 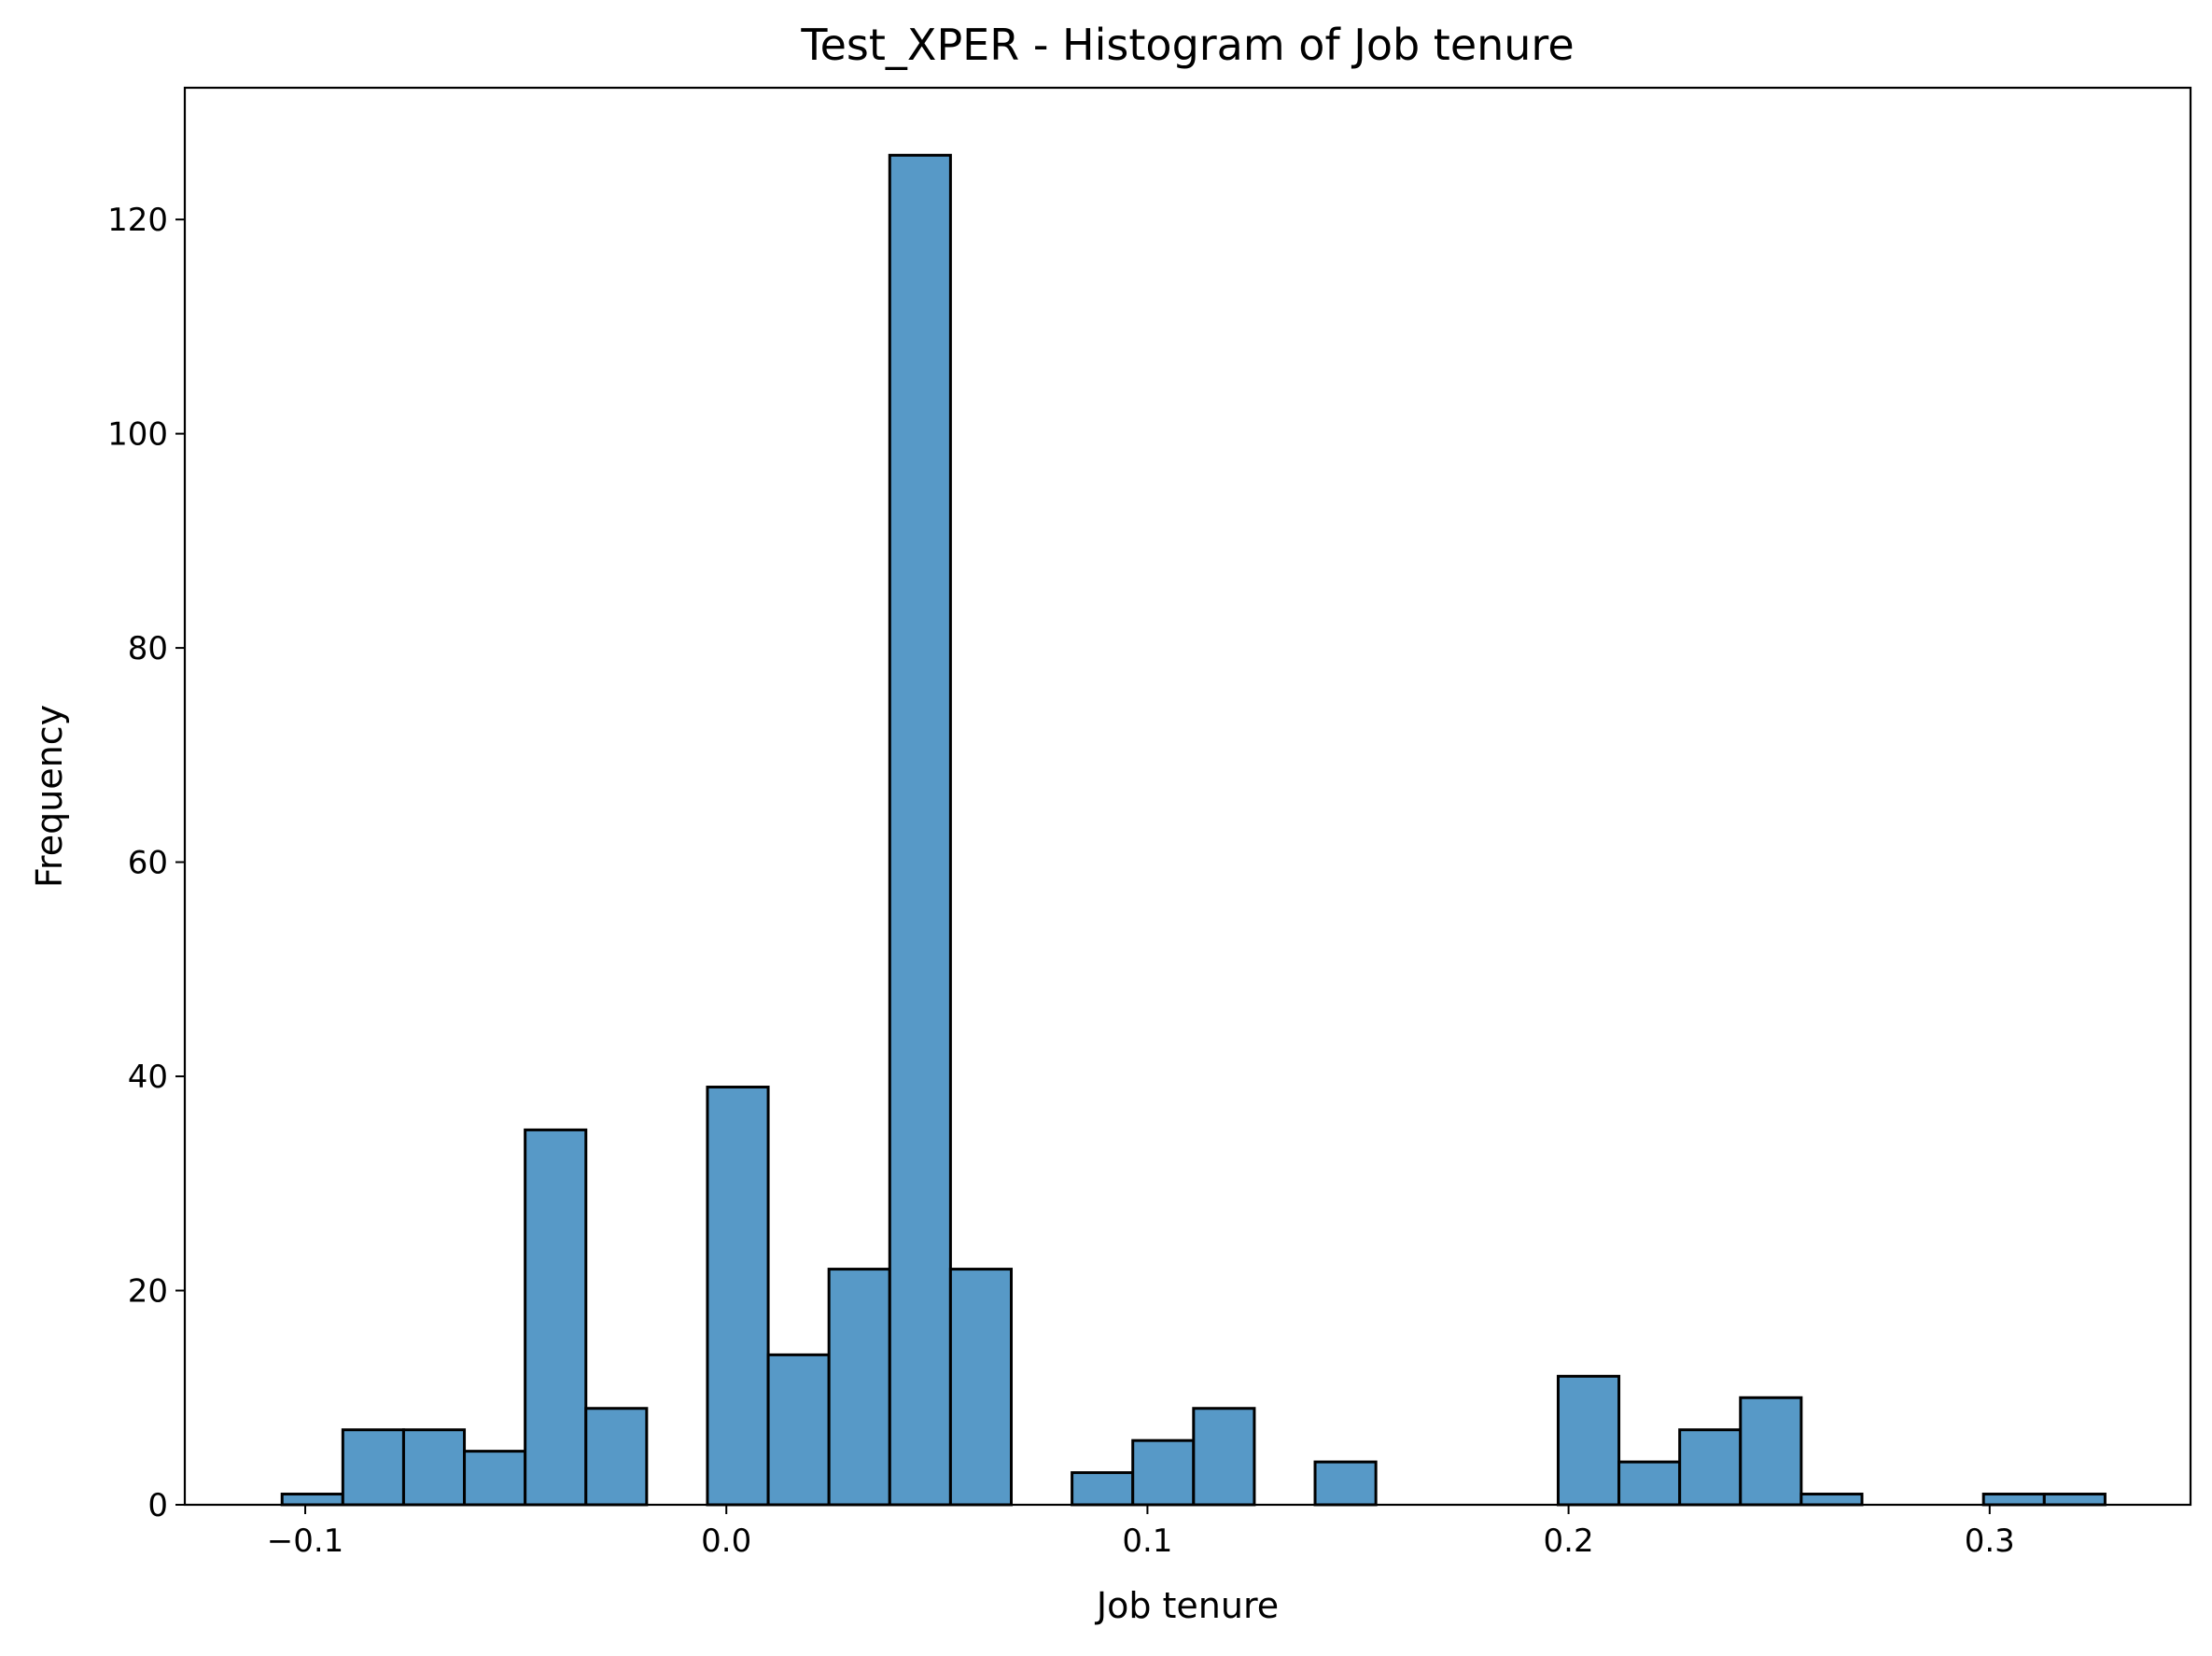 What do you see at coordinates (1187, 1606) in the screenshot?
I see `x-axis-label: Job tenure` at bounding box center [1187, 1606].